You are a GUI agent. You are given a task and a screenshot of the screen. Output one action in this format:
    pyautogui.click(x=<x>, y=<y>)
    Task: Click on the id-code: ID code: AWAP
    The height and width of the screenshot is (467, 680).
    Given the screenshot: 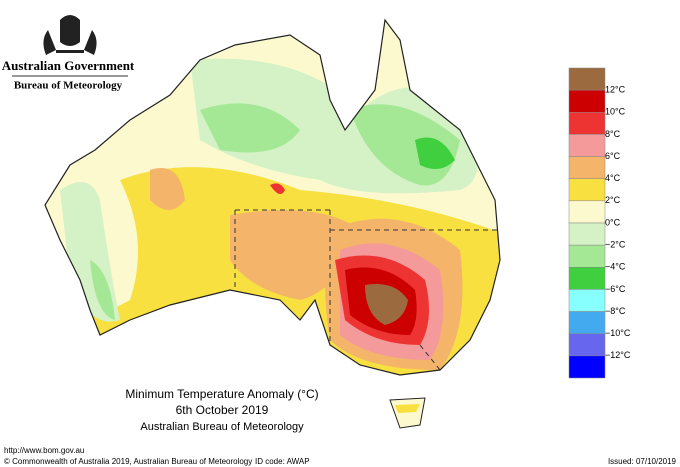 What is the action you would take?
    pyautogui.click(x=282, y=461)
    